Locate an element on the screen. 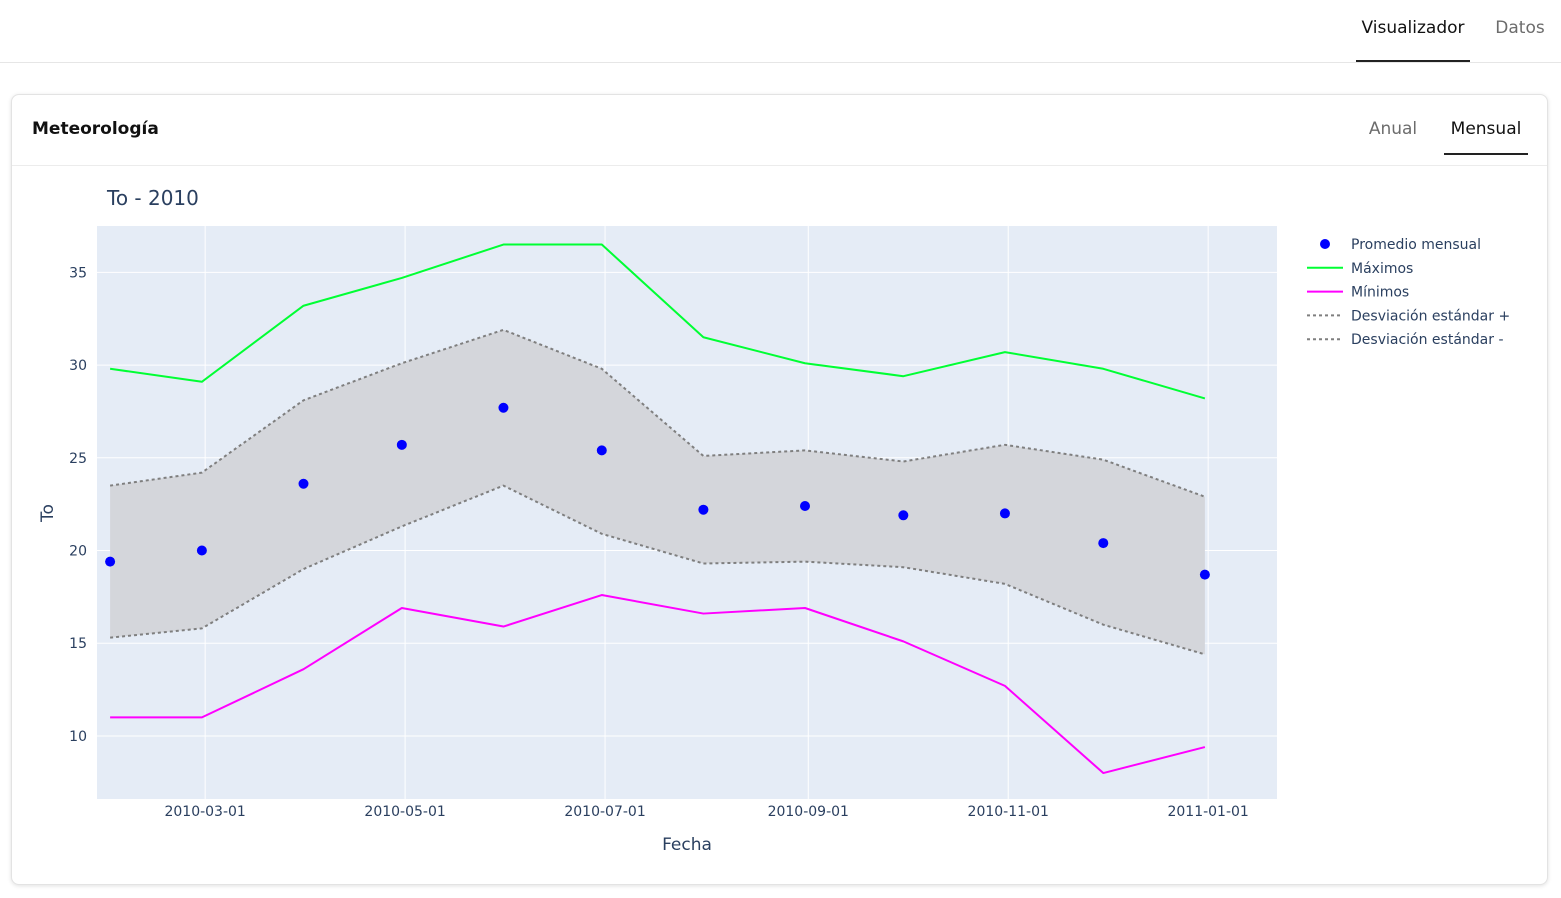 This screenshot has width=1561, height=898. top-navigation: Visualizador Datos is located at coordinates (780, 31).